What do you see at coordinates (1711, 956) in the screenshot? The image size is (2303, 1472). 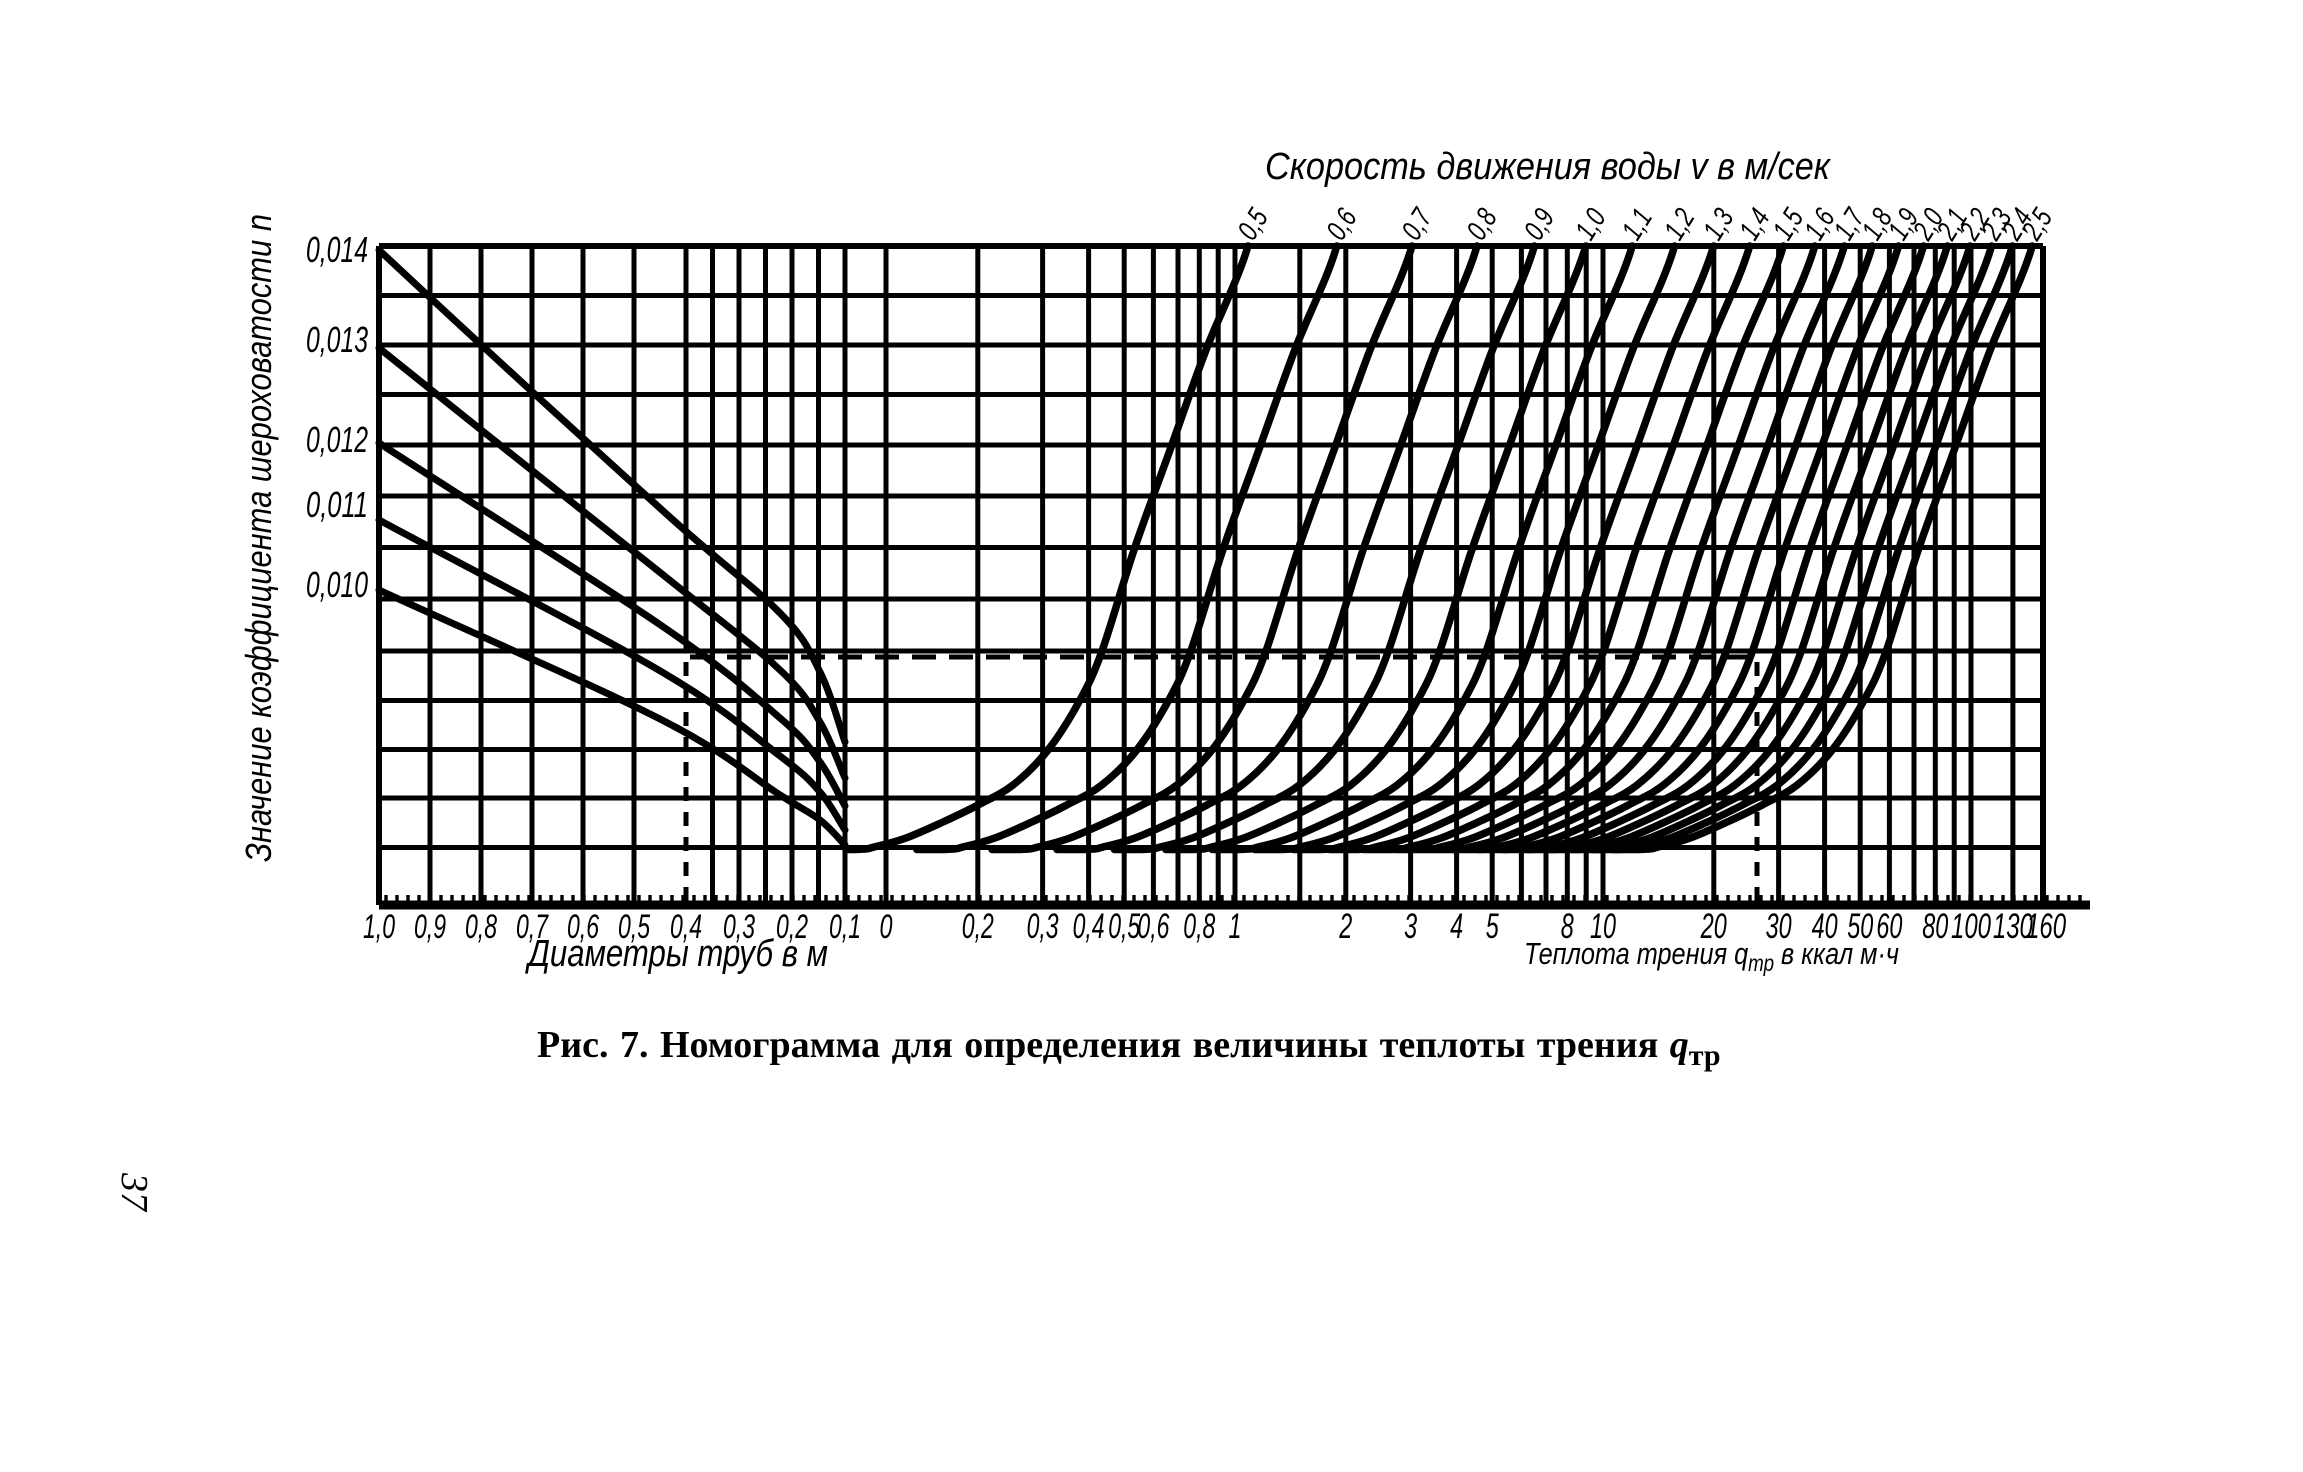 I see `svg-text: Теплота трения qтр в ккал м·ч` at bounding box center [1711, 956].